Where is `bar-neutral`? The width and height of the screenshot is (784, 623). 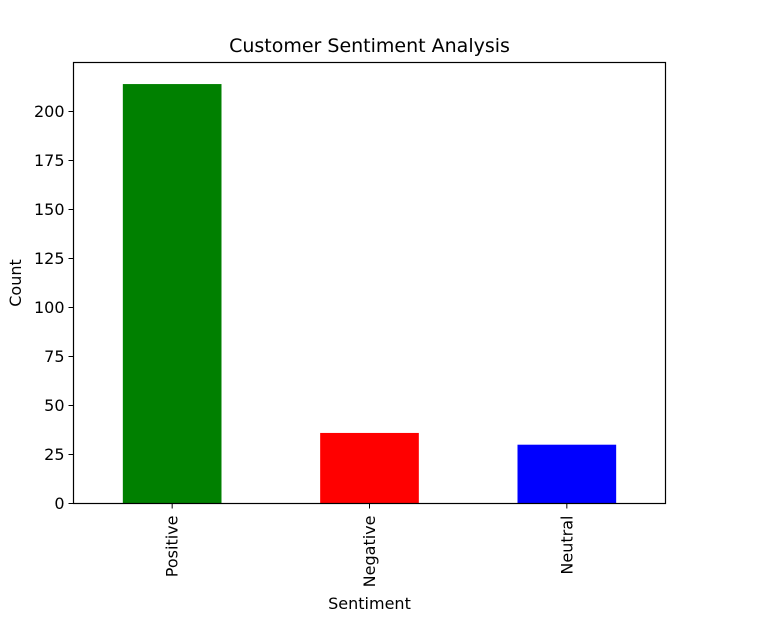 bar-neutral is located at coordinates (567, 474).